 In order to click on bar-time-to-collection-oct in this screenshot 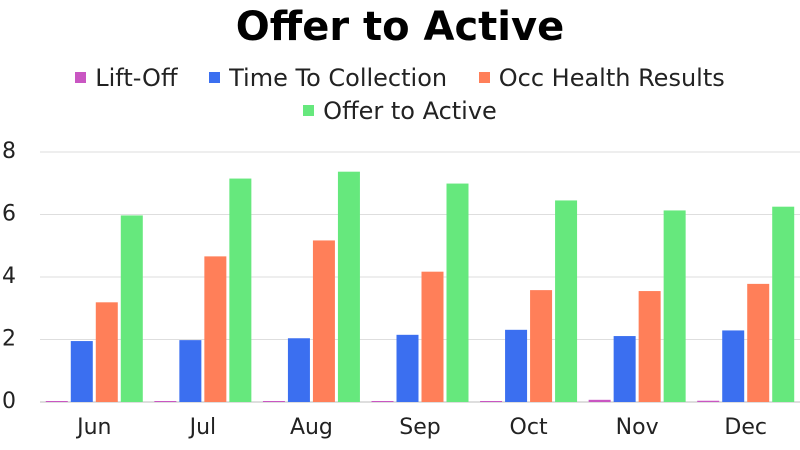, I will do `click(516, 365)`.